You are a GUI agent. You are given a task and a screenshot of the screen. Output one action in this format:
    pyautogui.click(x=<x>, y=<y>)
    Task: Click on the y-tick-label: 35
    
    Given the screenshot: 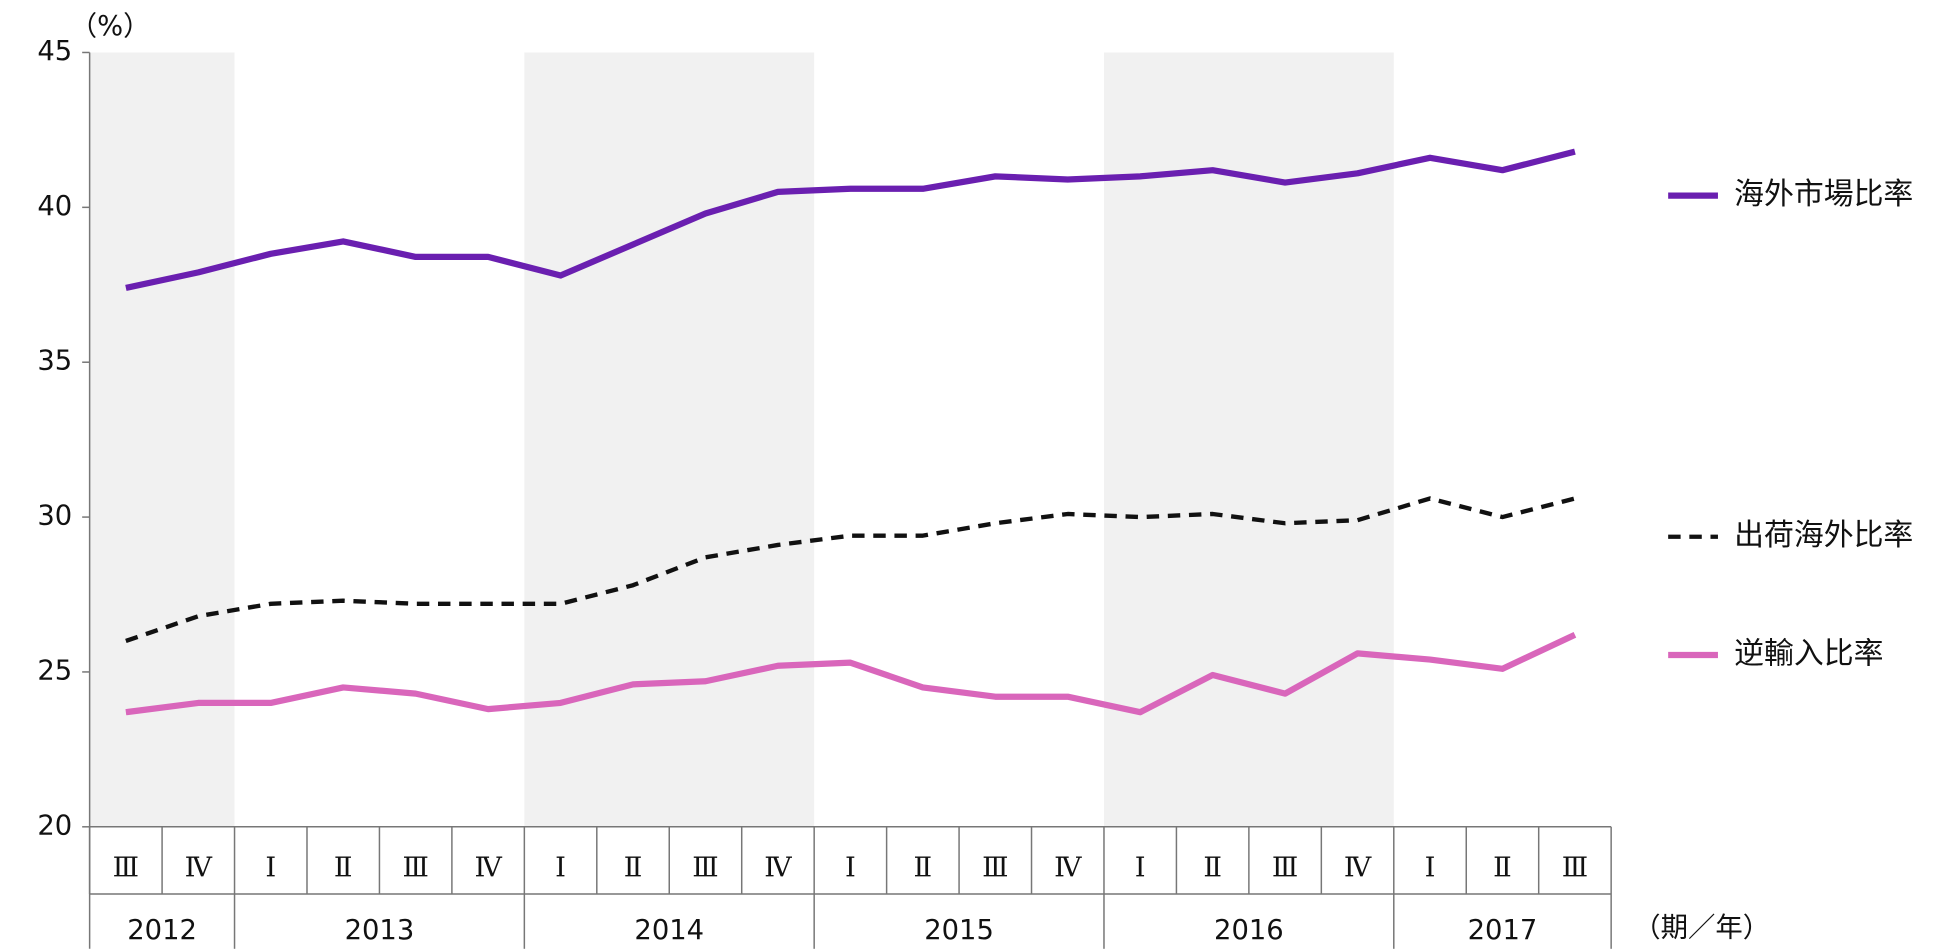 What is the action you would take?
    pyautogui.click(x=54, y=361)
    